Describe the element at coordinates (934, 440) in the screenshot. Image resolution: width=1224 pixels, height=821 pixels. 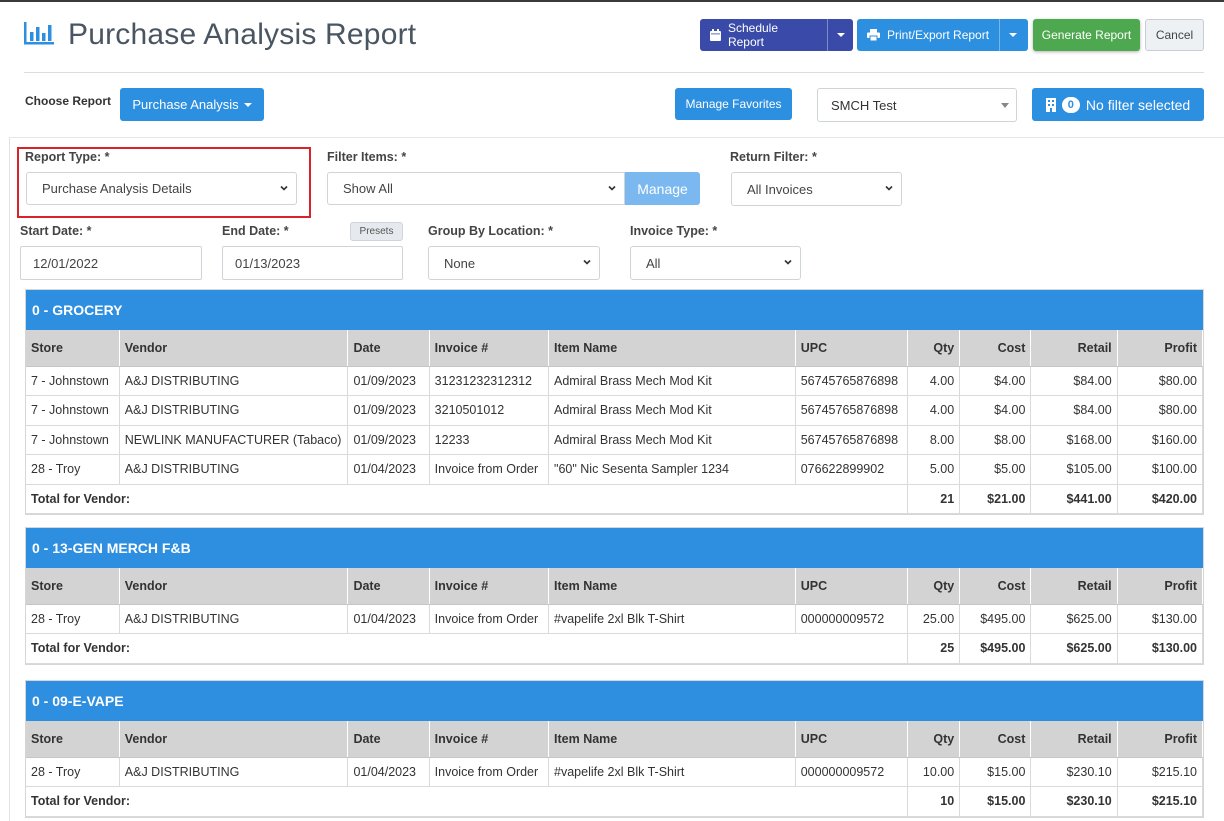
I see `table-cell: 8.00` at that location.